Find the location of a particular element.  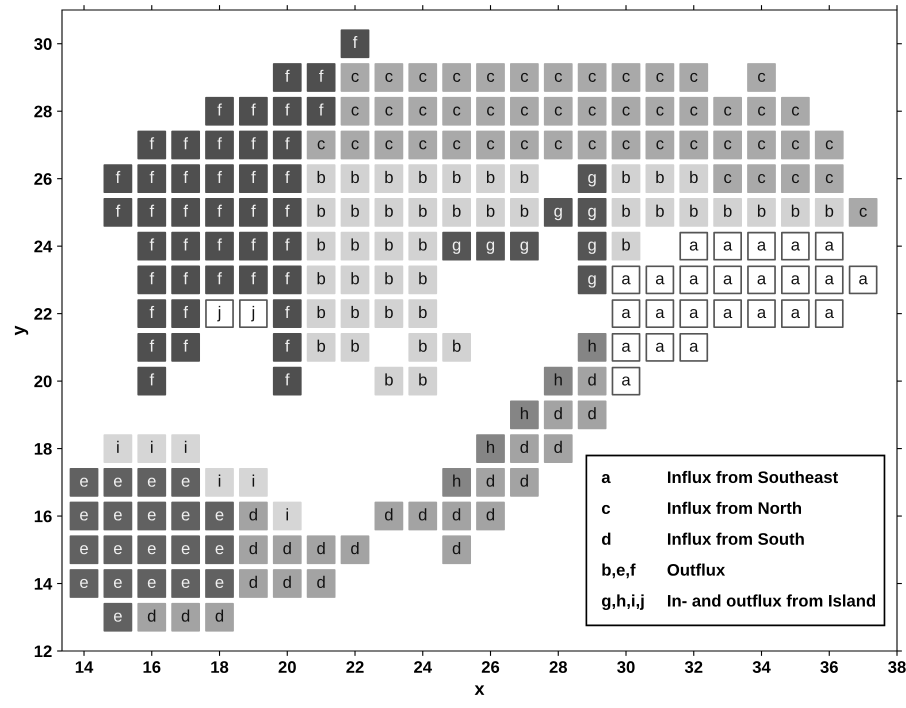

data-label: i is located at coordinates (287, 514).